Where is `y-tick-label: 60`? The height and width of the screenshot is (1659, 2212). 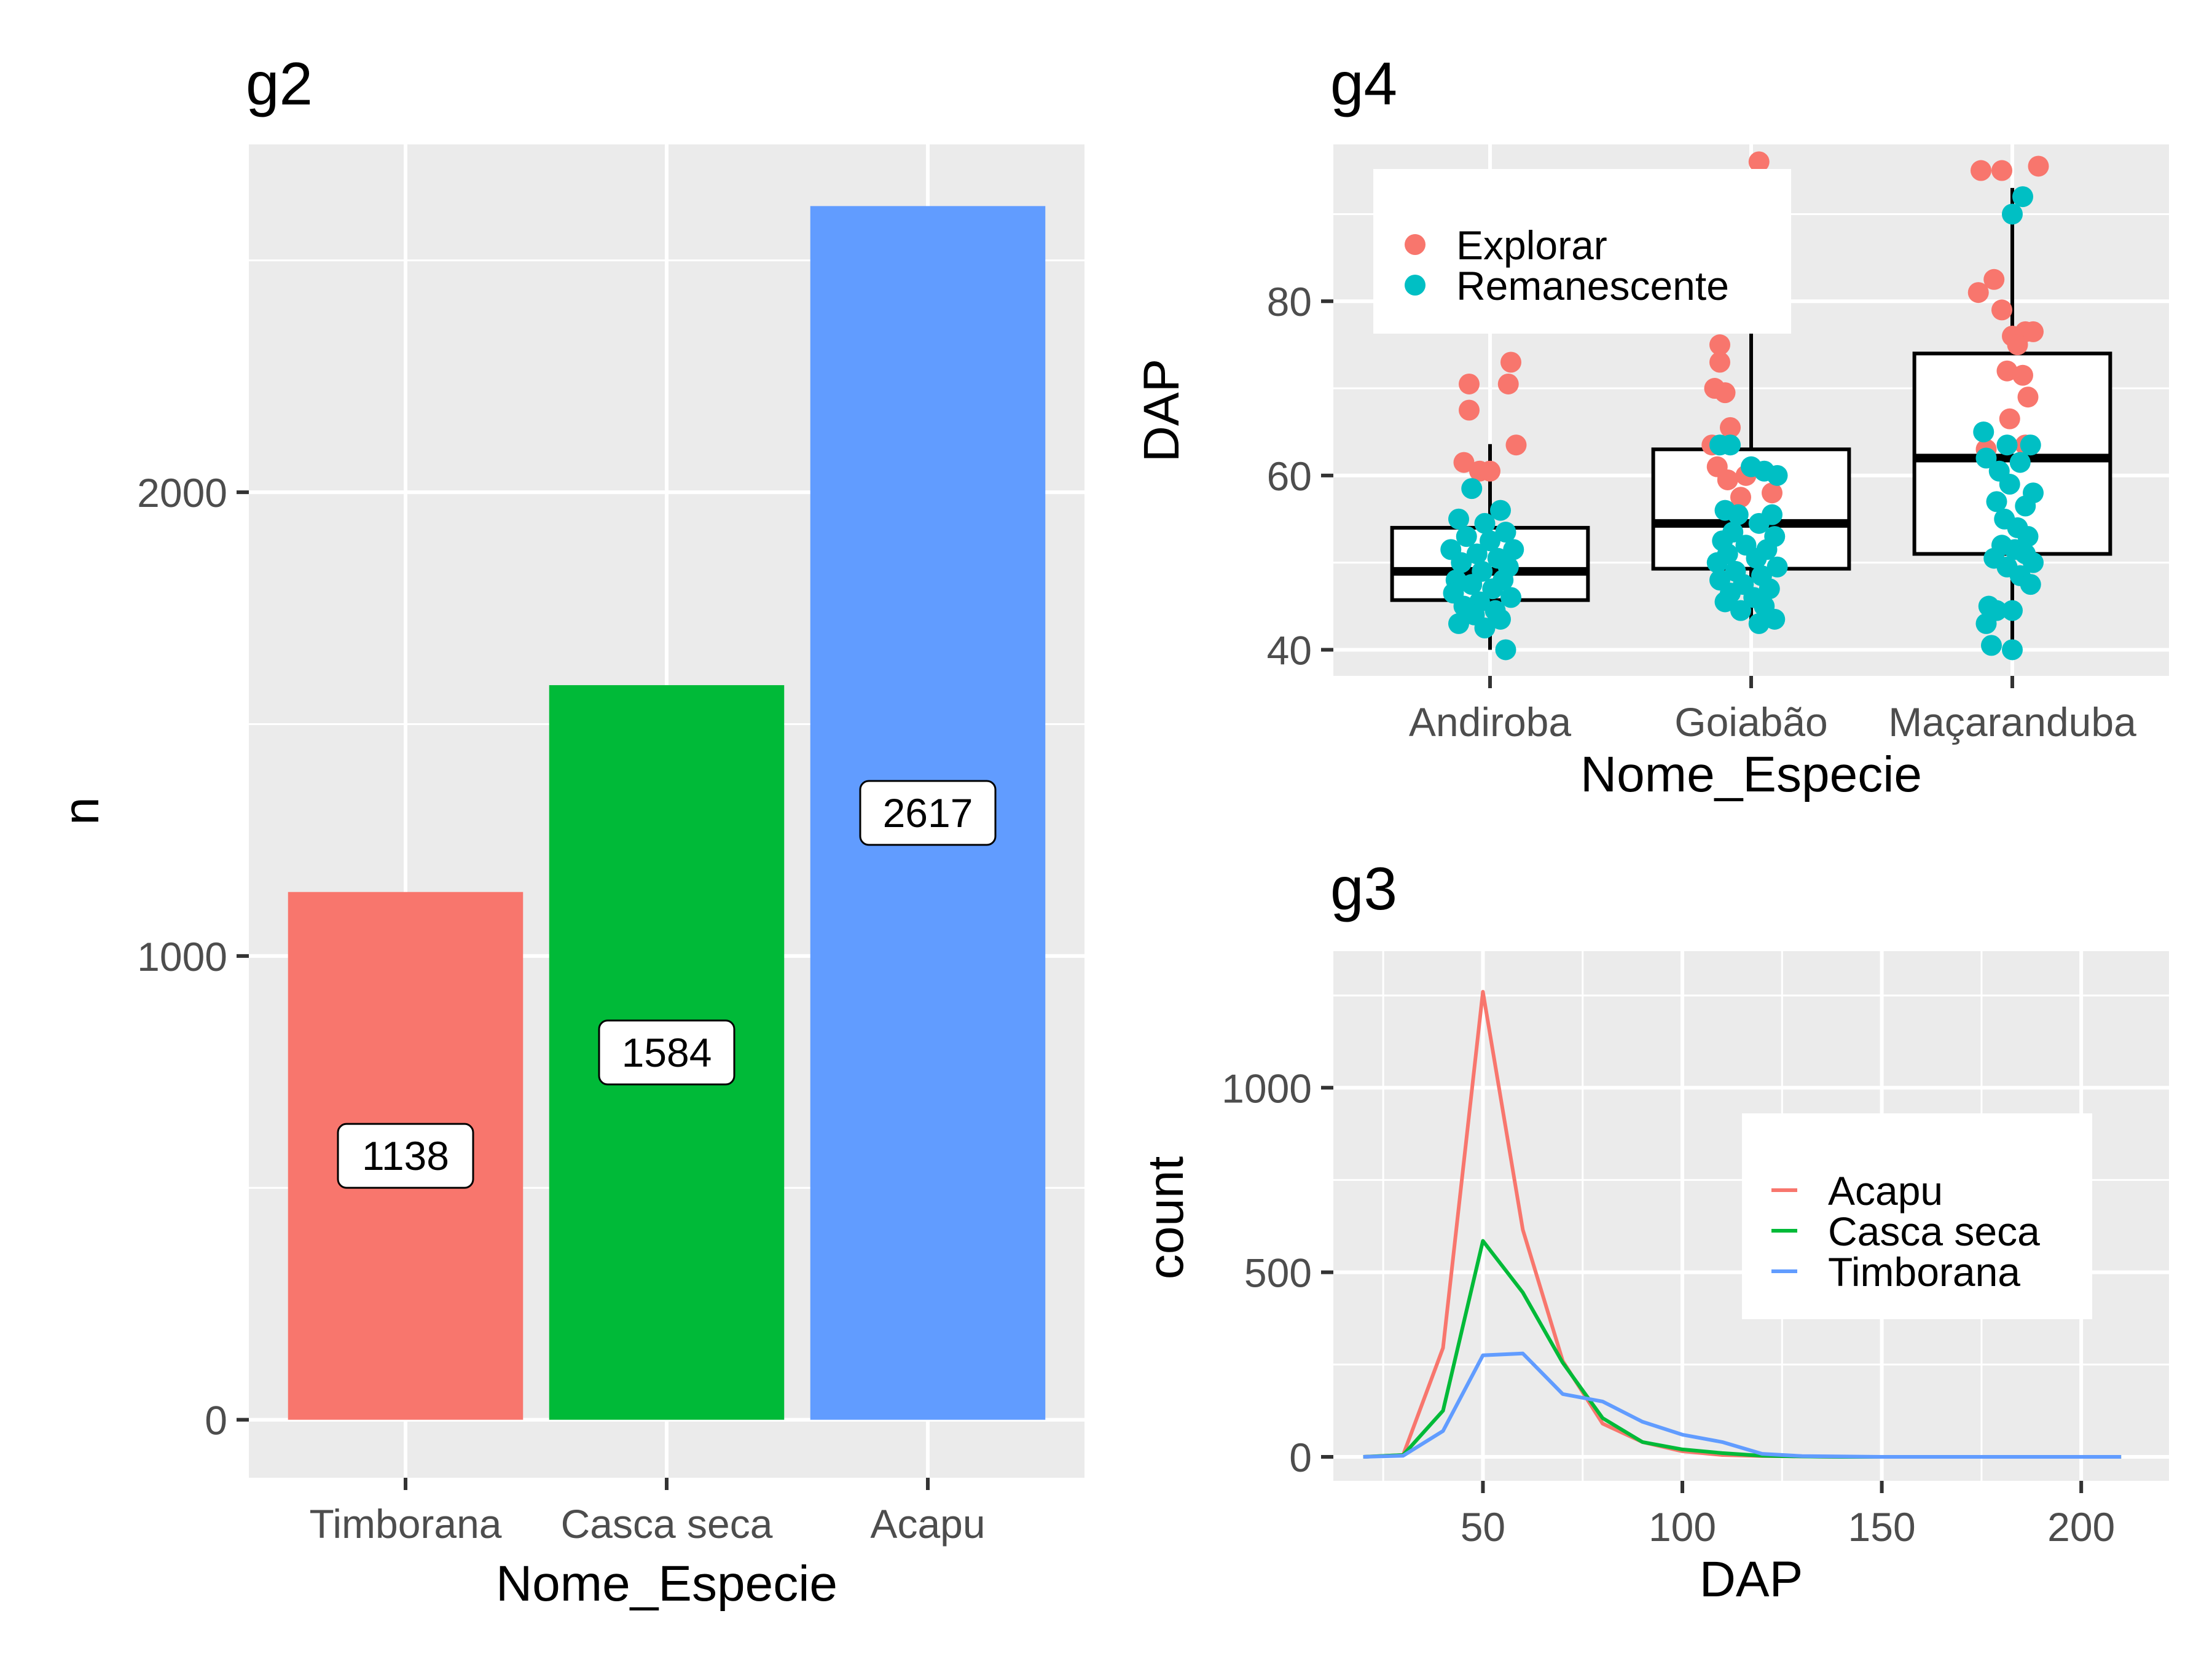 y-tick-label: 60 is located at coordinates (1289, 476).